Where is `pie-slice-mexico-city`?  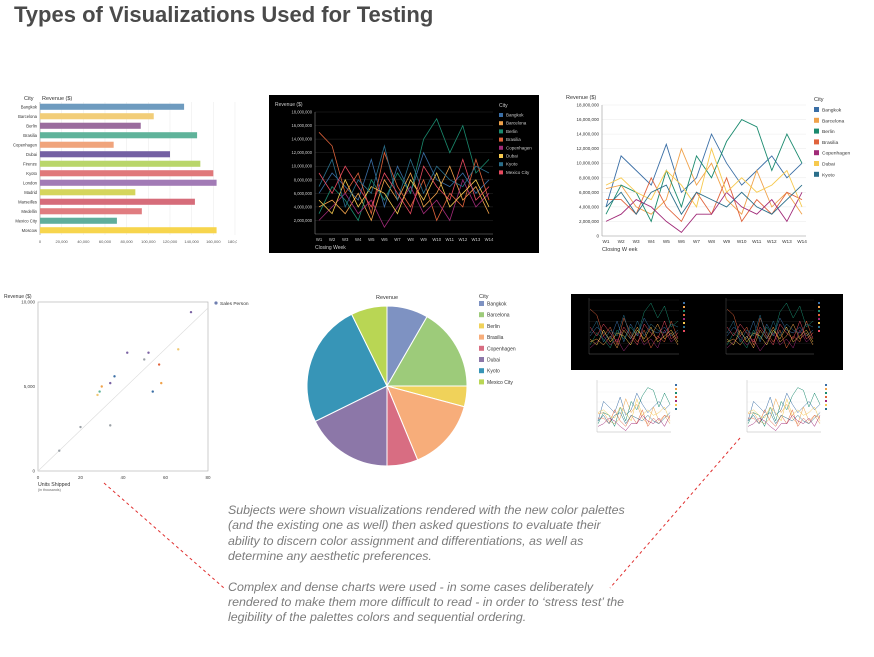 pie-slice-mexico-city is located at coordinates (369, 346).